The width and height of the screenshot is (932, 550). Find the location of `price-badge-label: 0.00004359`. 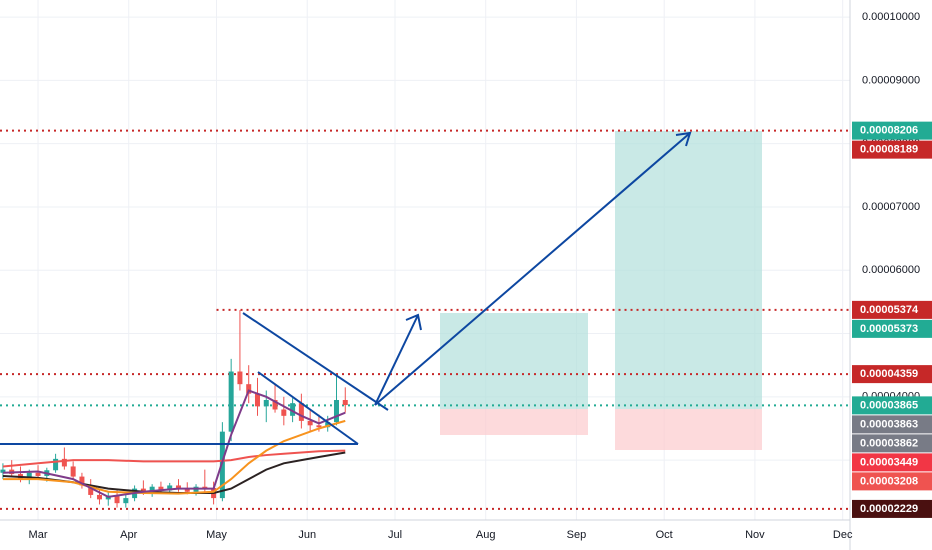

price-badge-label: 0.00004359 is located at coordinates (889, 374).